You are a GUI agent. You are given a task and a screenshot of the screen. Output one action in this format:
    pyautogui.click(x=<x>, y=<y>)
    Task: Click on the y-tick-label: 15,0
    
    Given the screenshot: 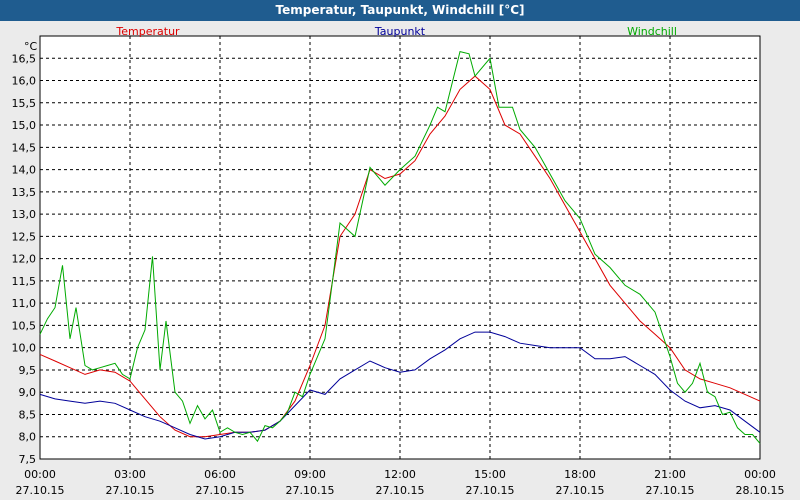 What is the action you would take?
    pyautogui.click(x=24, y=125)
    